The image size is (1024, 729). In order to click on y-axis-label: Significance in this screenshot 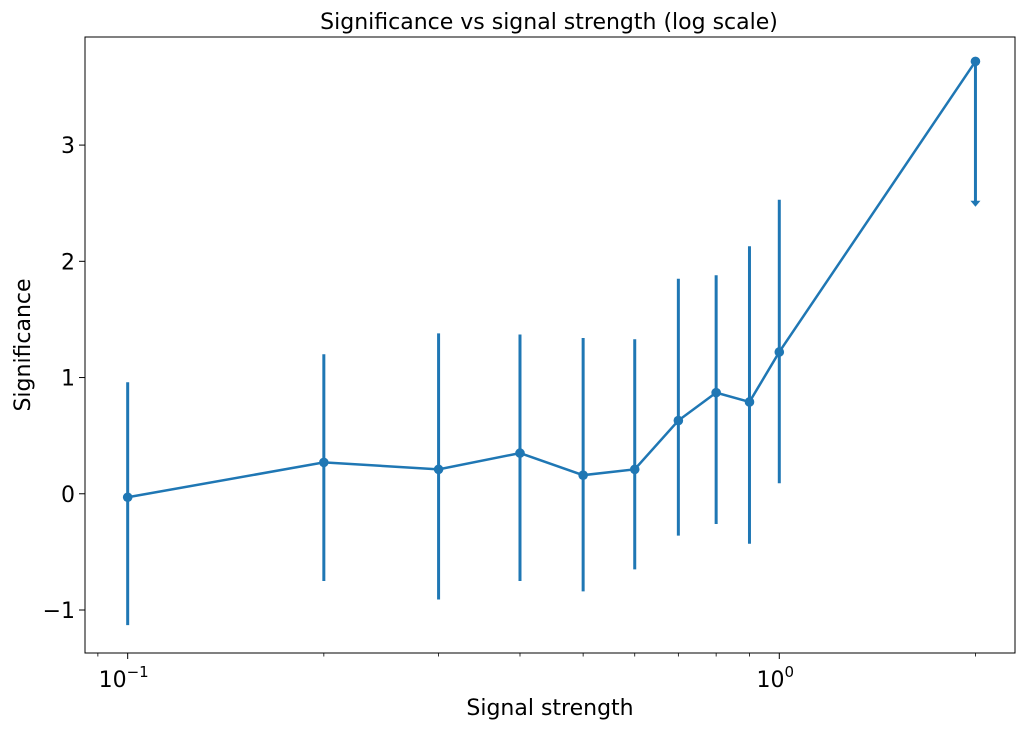, I will do `click(23, 344)`.